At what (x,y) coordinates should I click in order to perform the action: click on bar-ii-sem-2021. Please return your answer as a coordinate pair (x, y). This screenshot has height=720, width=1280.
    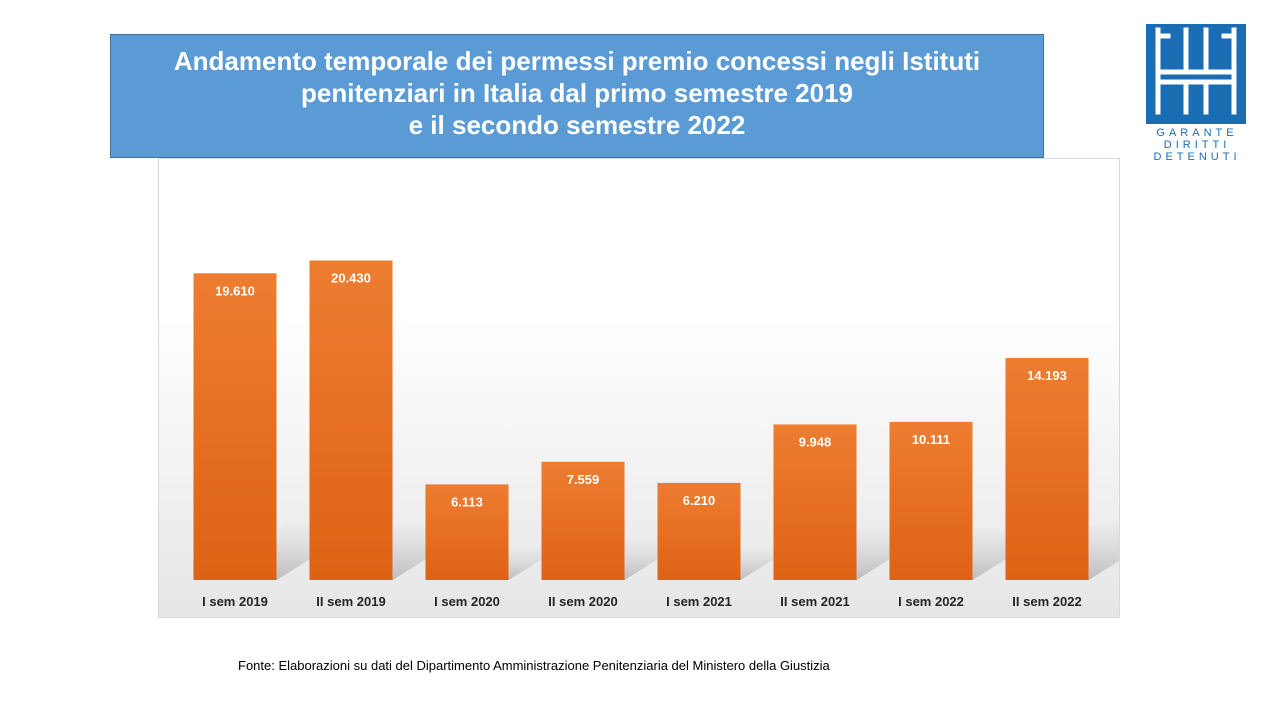
    Looking at the image, I should click on (815, 502).